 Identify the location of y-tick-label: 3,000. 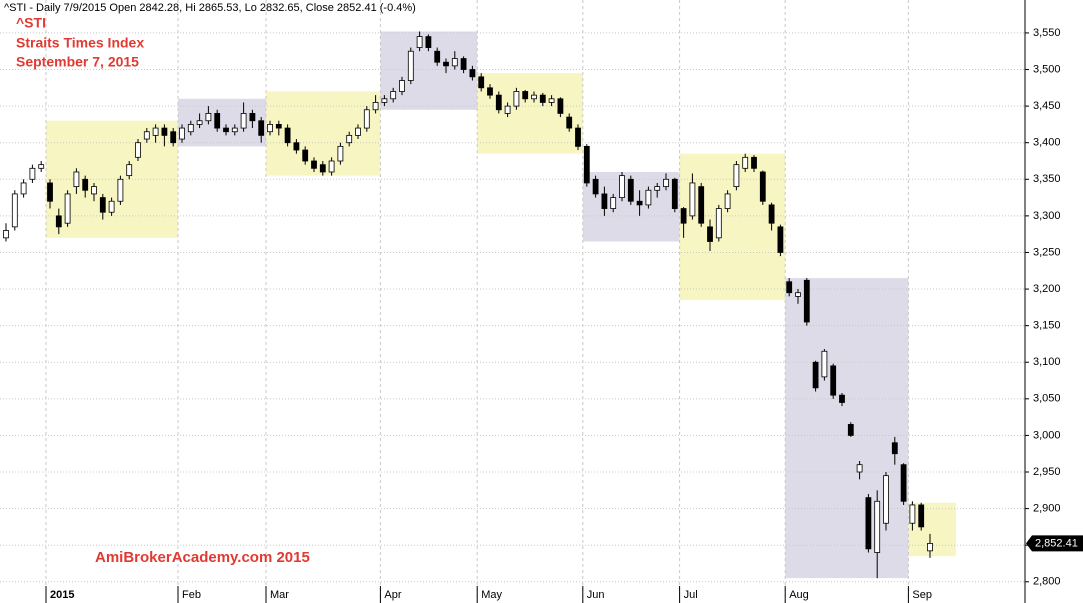
(1047, 435).